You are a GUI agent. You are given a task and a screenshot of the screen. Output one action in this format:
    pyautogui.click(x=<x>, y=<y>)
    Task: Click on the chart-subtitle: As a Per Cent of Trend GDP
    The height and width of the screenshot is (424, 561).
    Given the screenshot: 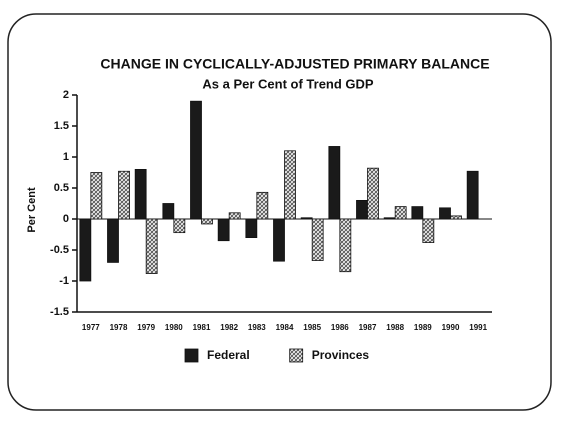 What is the action you would take?
    pyautogui.click(x=288, y=83)
    